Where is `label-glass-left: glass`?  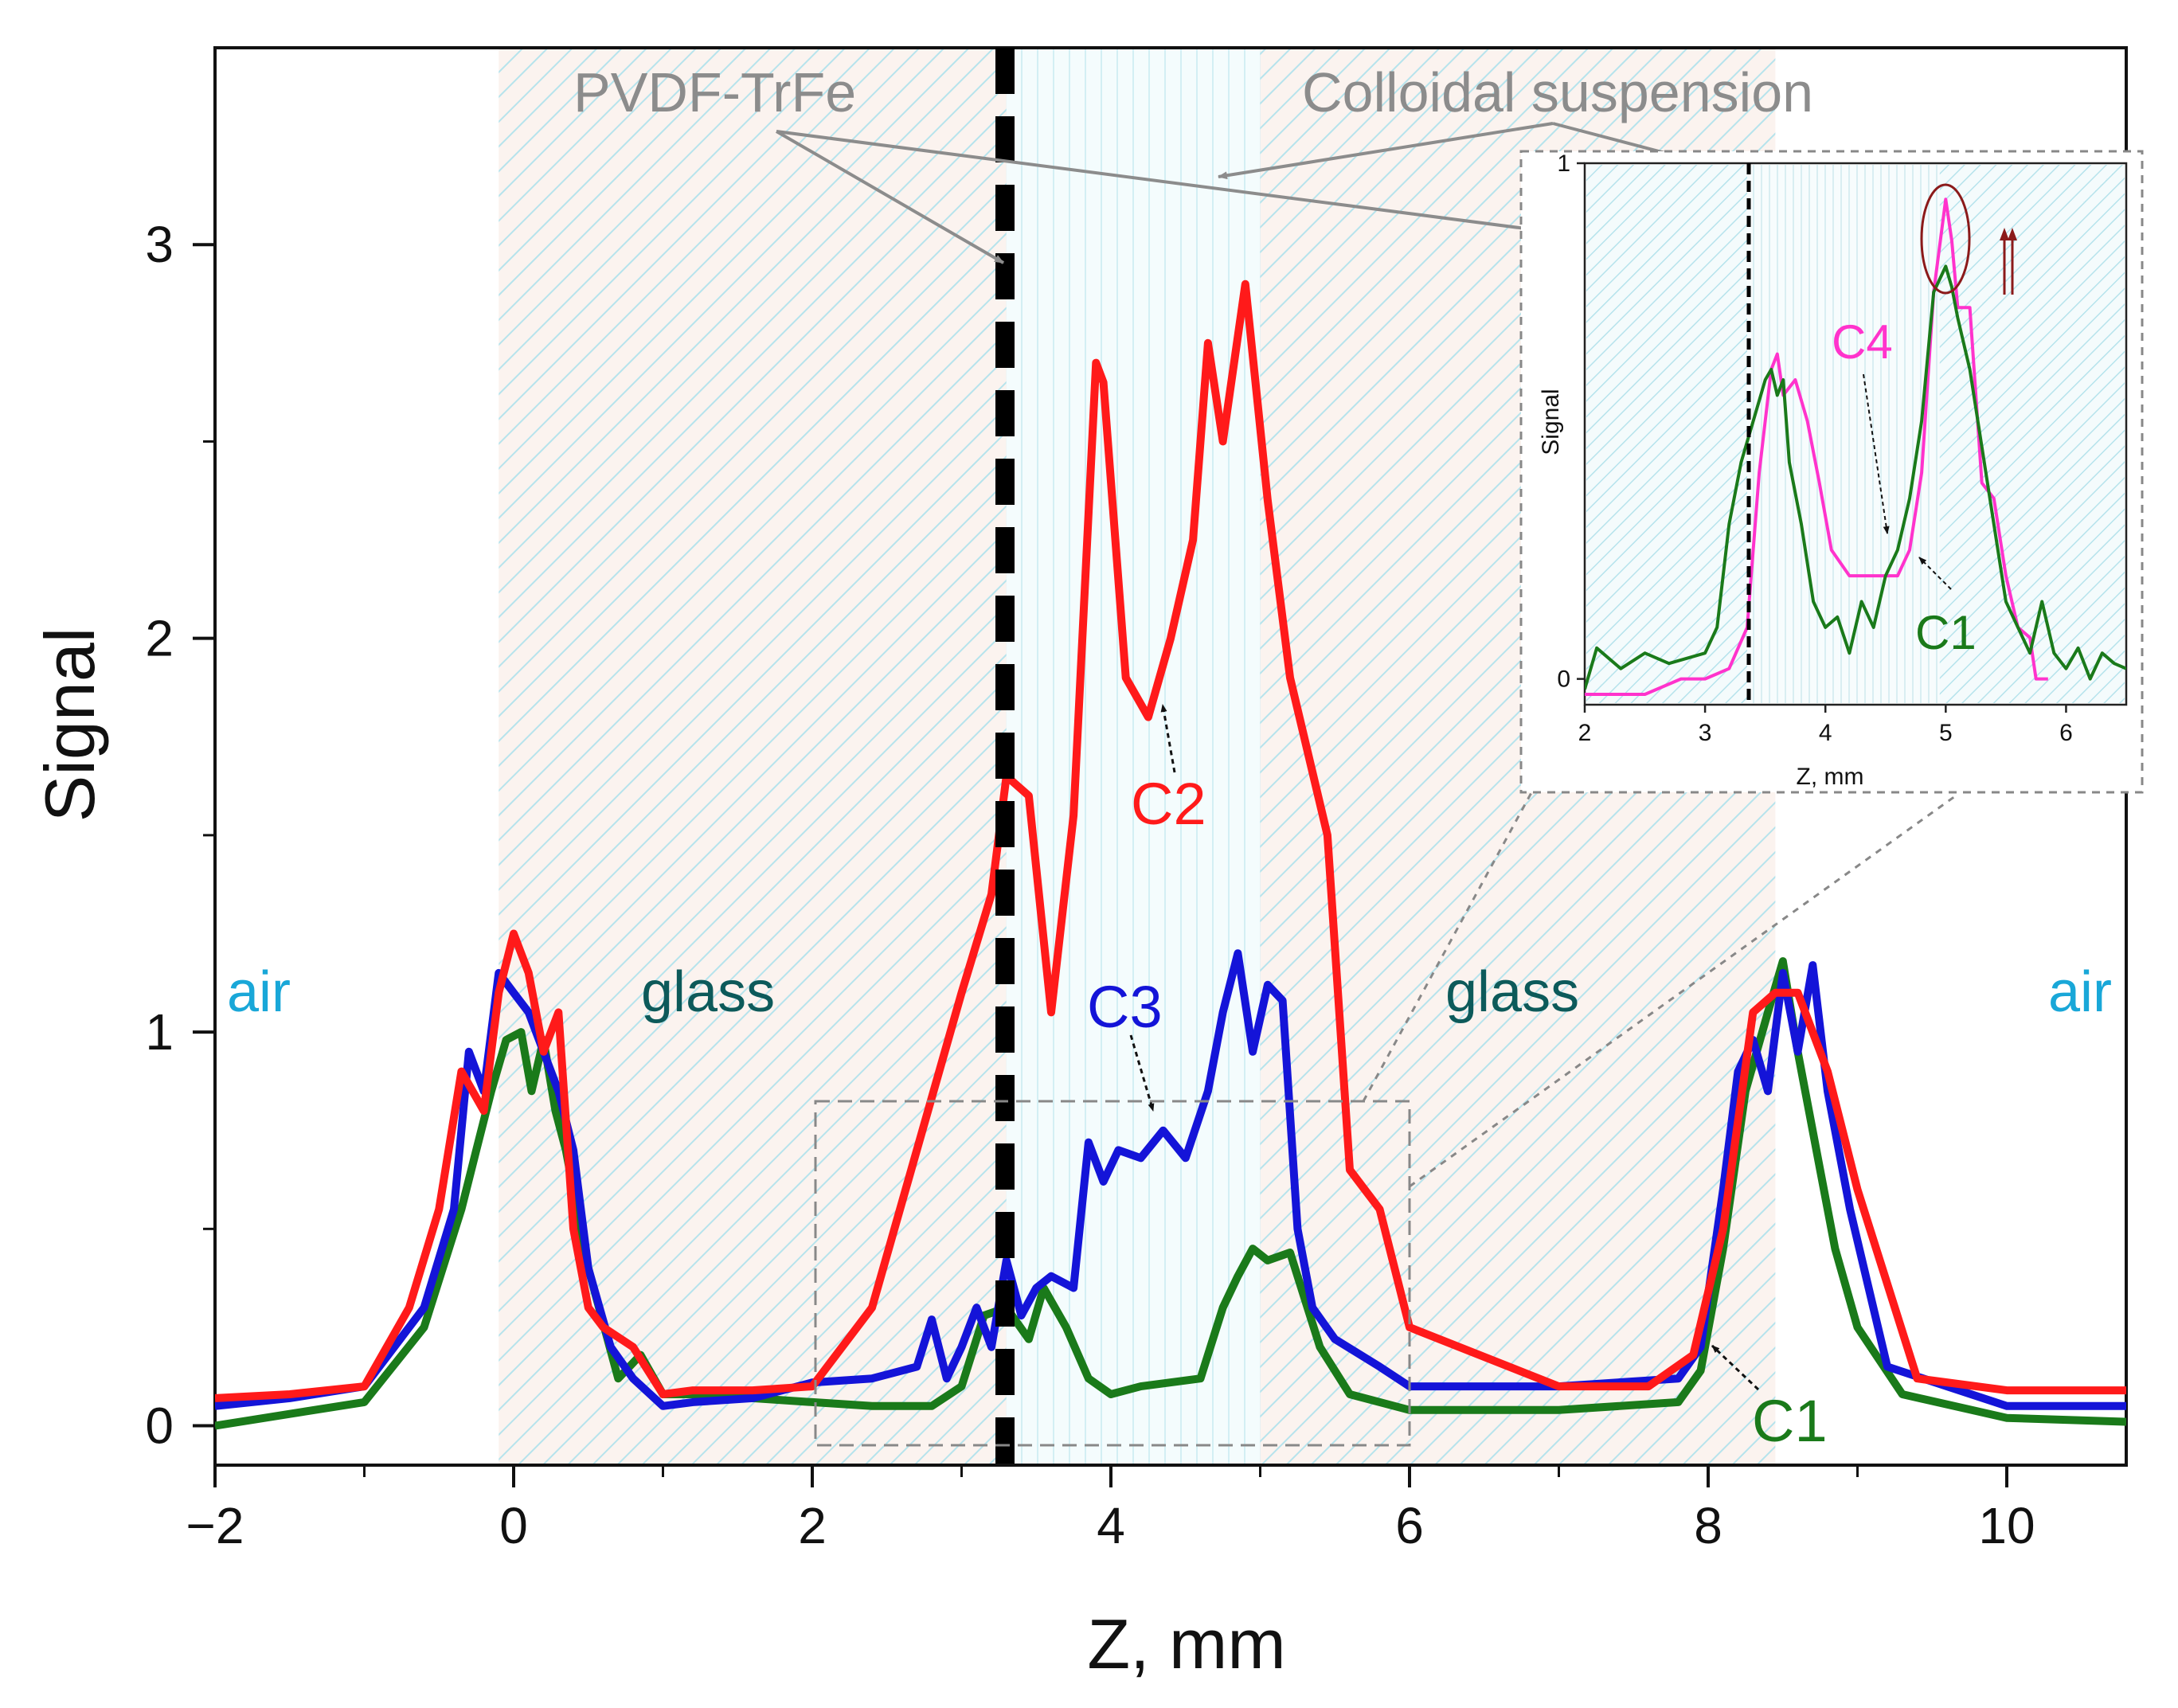 label-glass-left: glass is located at coordinates (708, 992).